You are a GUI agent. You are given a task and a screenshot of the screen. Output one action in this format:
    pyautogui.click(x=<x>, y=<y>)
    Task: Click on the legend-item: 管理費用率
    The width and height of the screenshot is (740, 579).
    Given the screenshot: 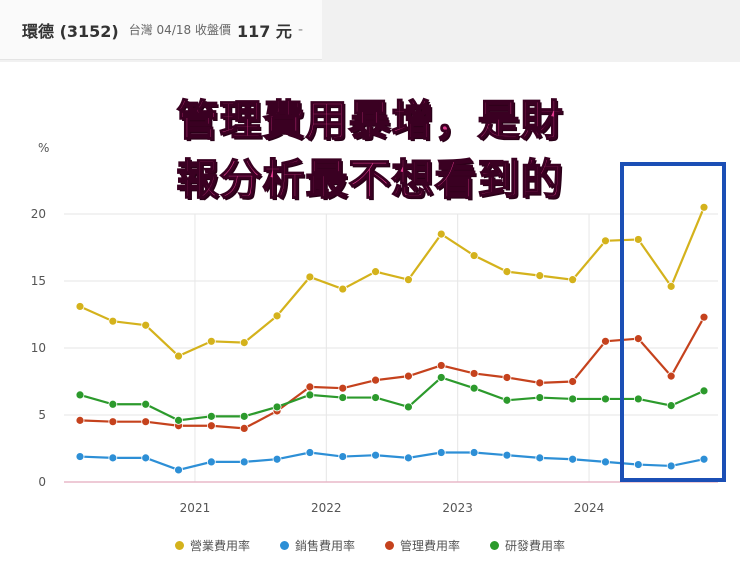 What is the action you would take?
    pyautogui.click(x=422, y=545)
    